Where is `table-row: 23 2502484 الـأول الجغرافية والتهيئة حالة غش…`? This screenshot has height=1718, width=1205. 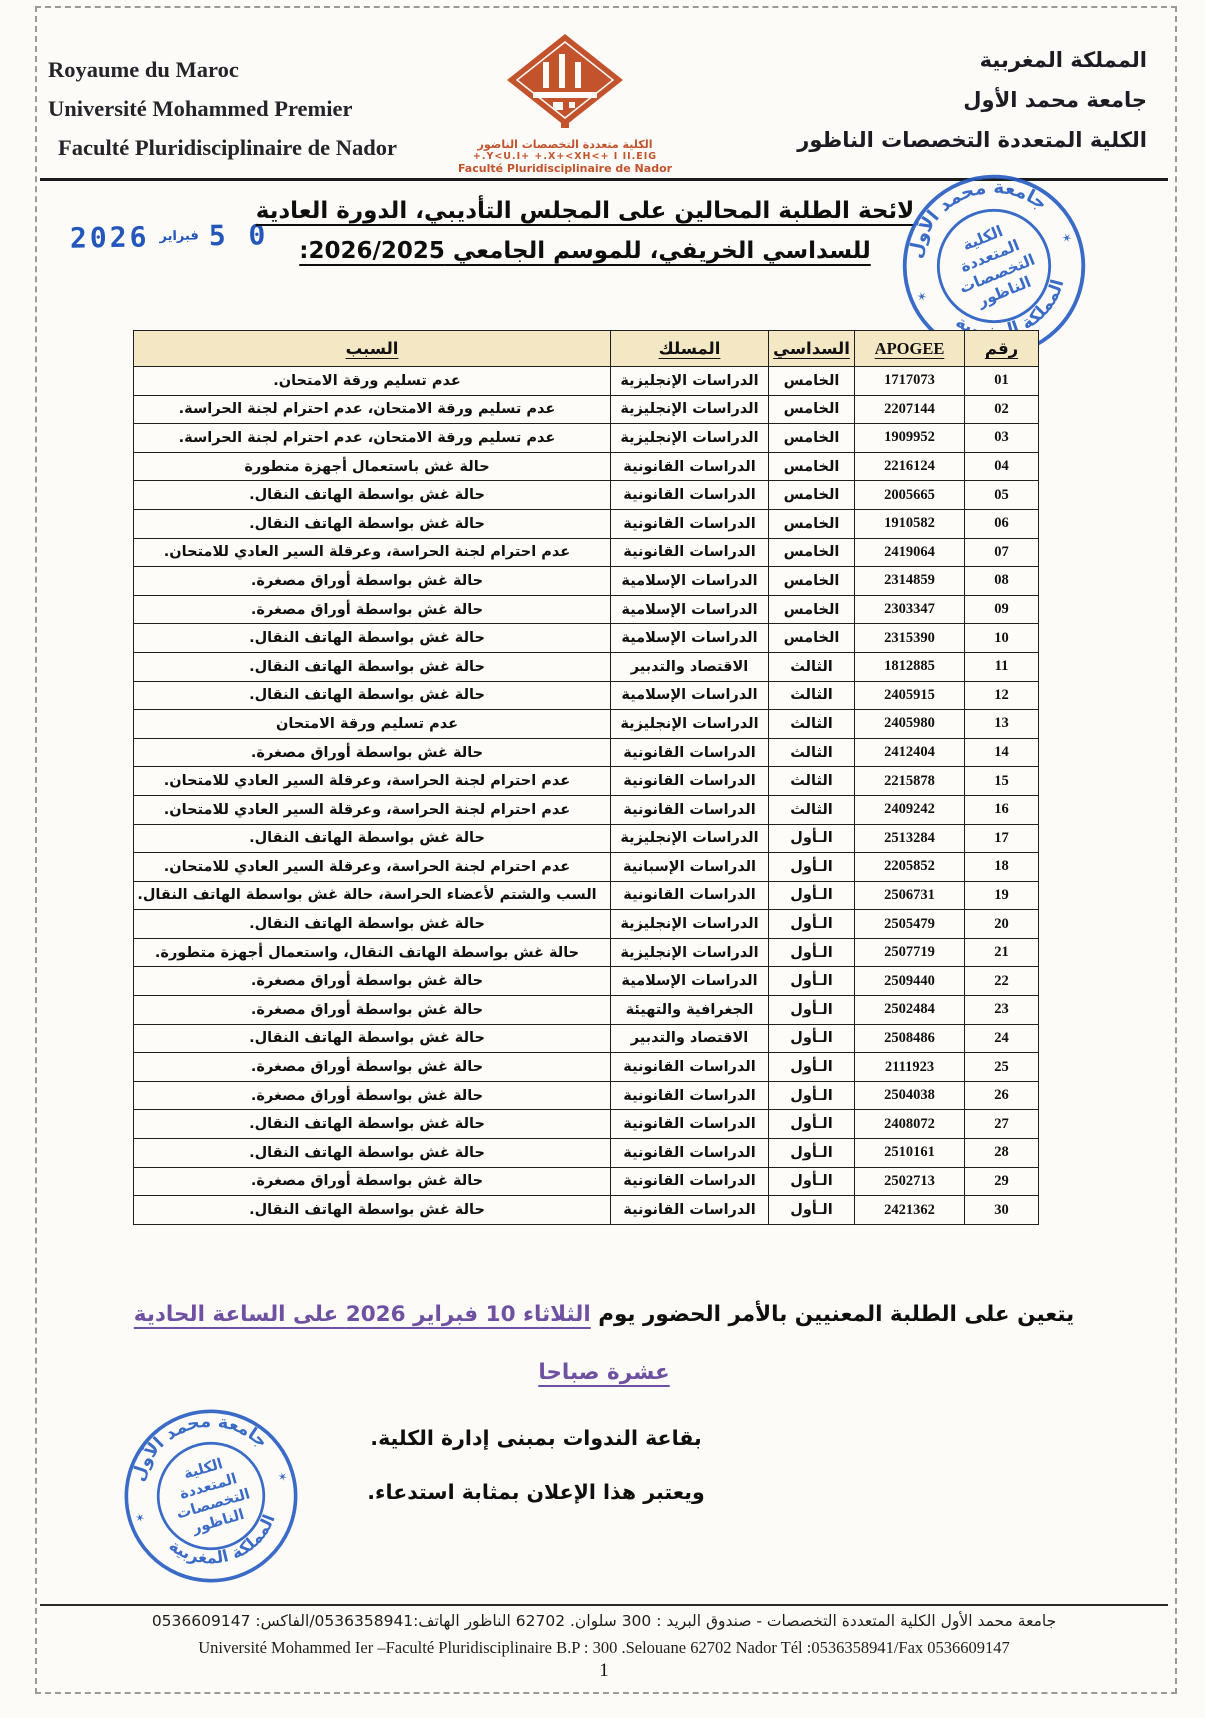 table-row: 23 2502484 الـأول الجغرافية والتهيئة حالة غش… is located at coordinates (586, 1010).